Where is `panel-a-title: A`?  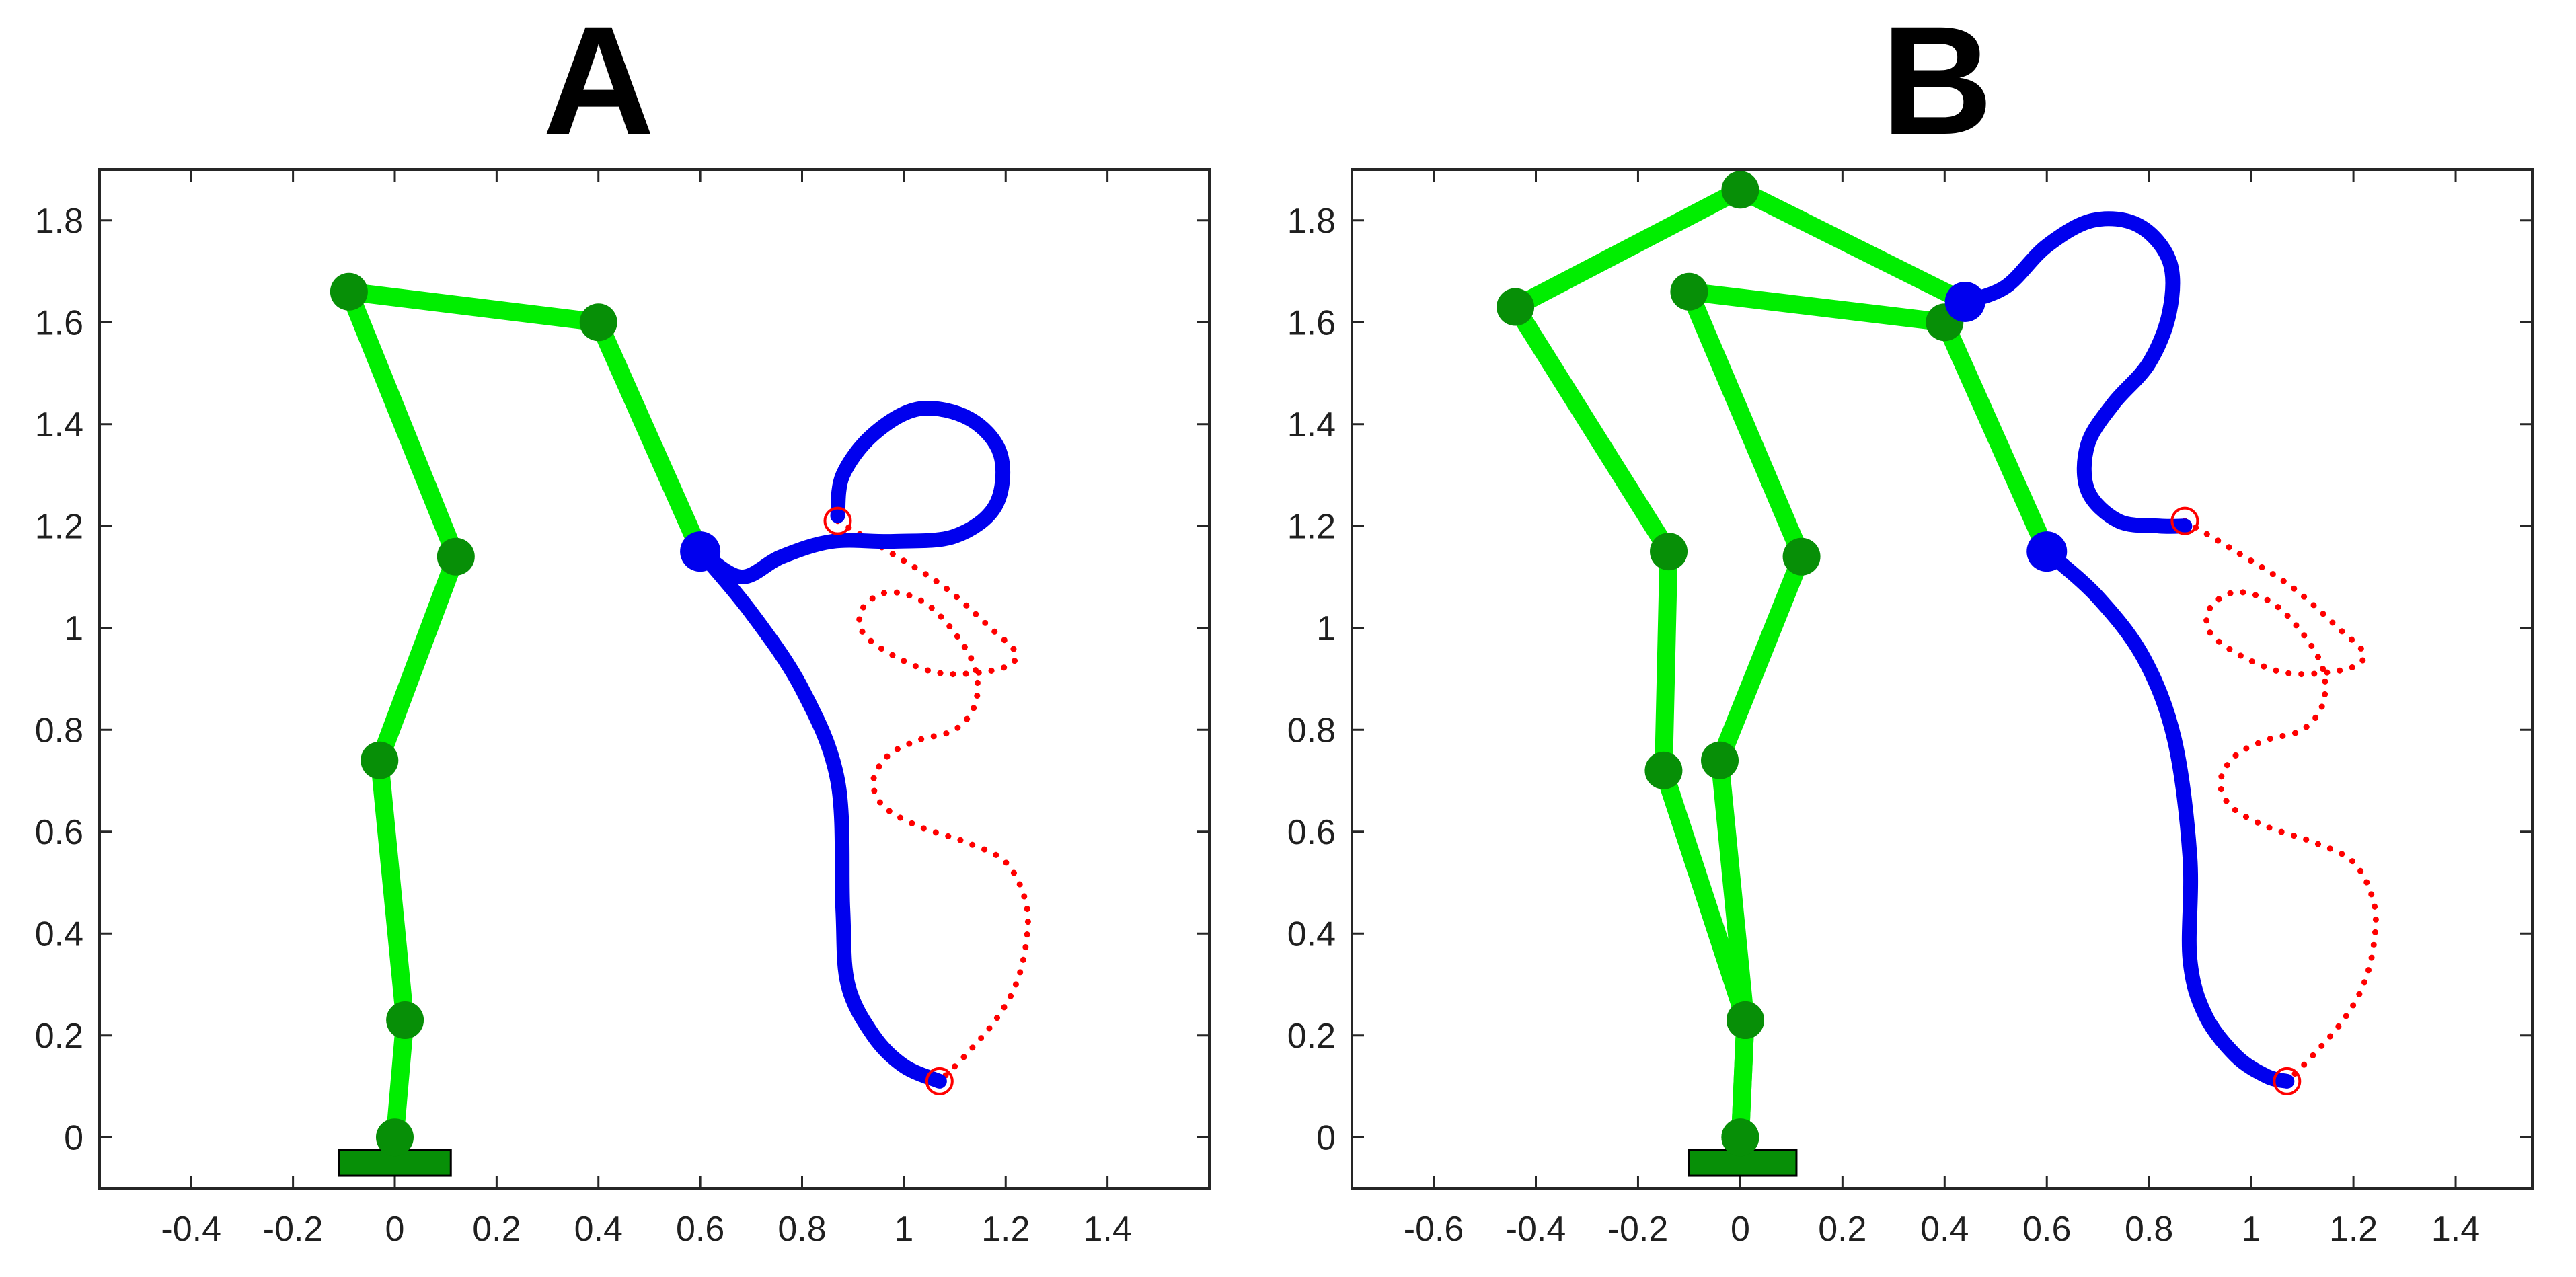 panel-a-title: A is located at coordinates (598, 83).